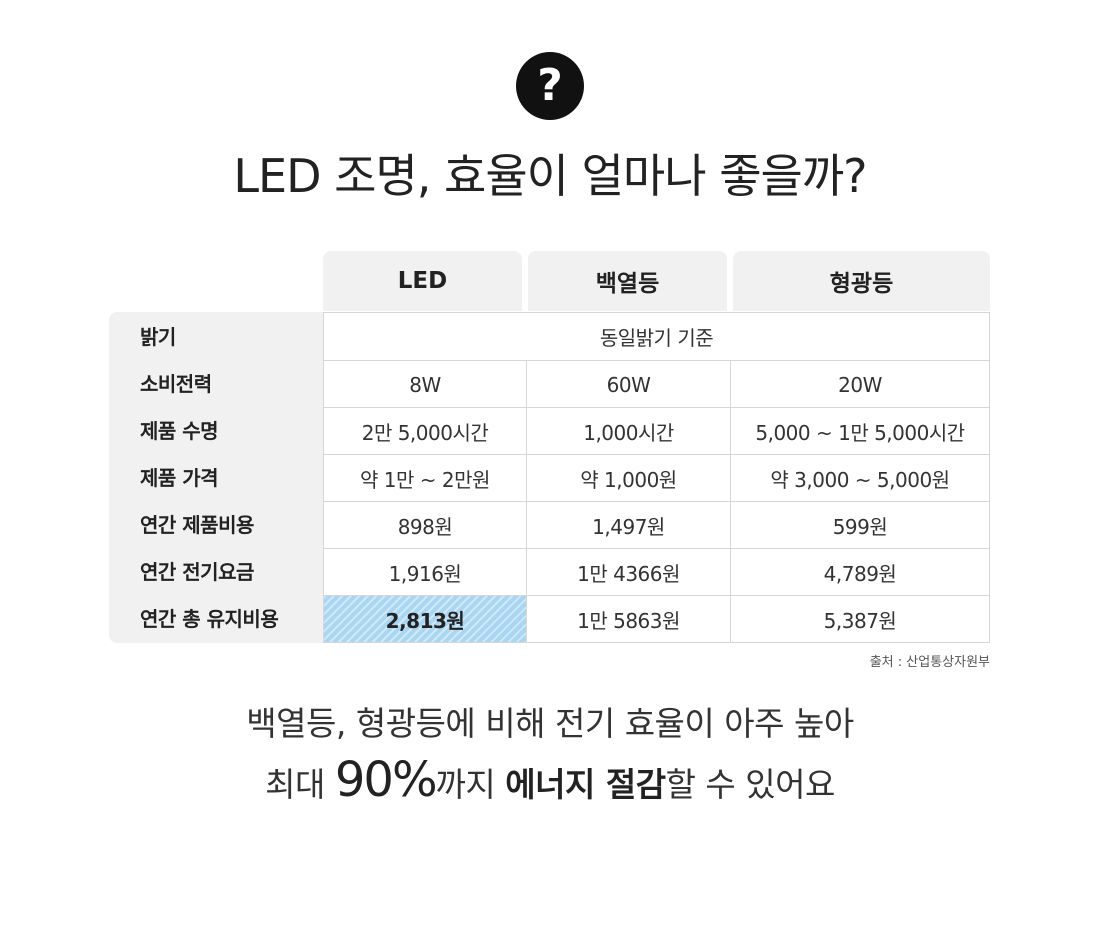 The width and height of the screenshot is (1100, 927). I want to click on cell-fluorescent-price: 약 3,000 ~ 5,000원, so click(860, 480).